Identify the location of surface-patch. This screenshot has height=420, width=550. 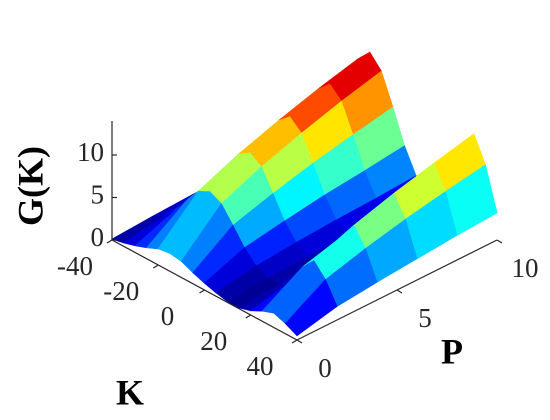
(311, 308).